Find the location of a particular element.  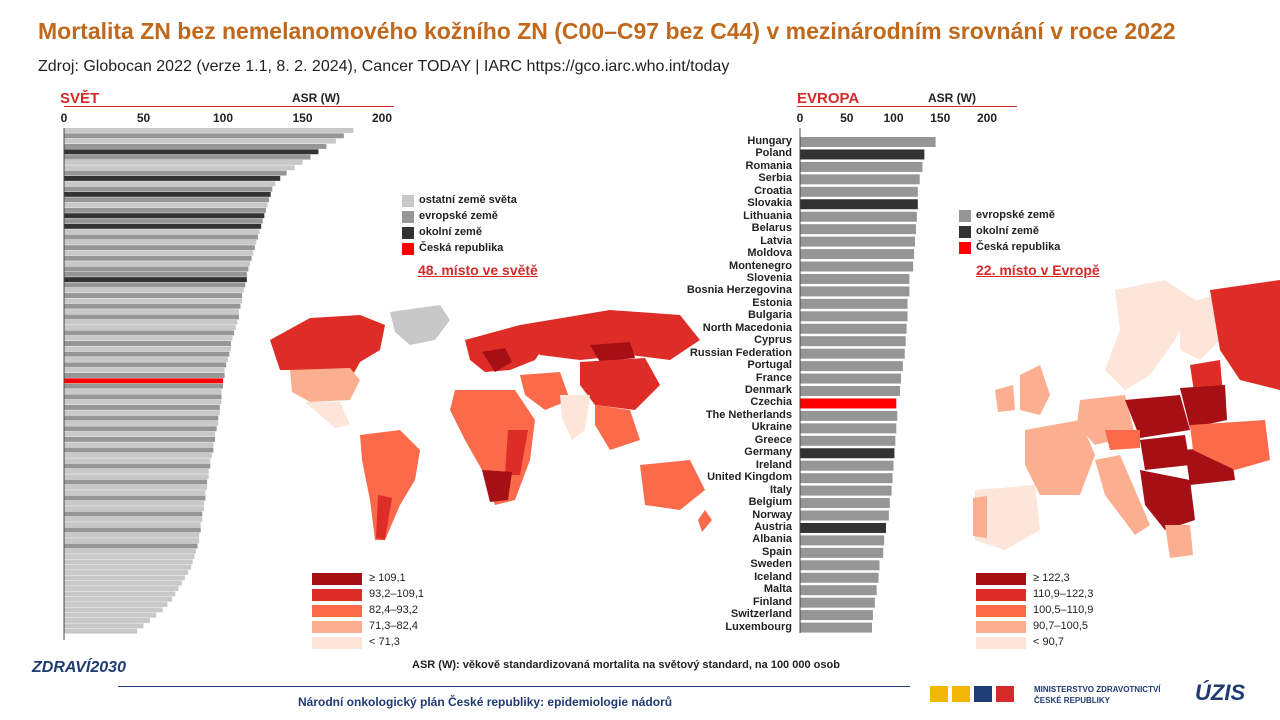

map-france is located at coordinates (1060, 457).